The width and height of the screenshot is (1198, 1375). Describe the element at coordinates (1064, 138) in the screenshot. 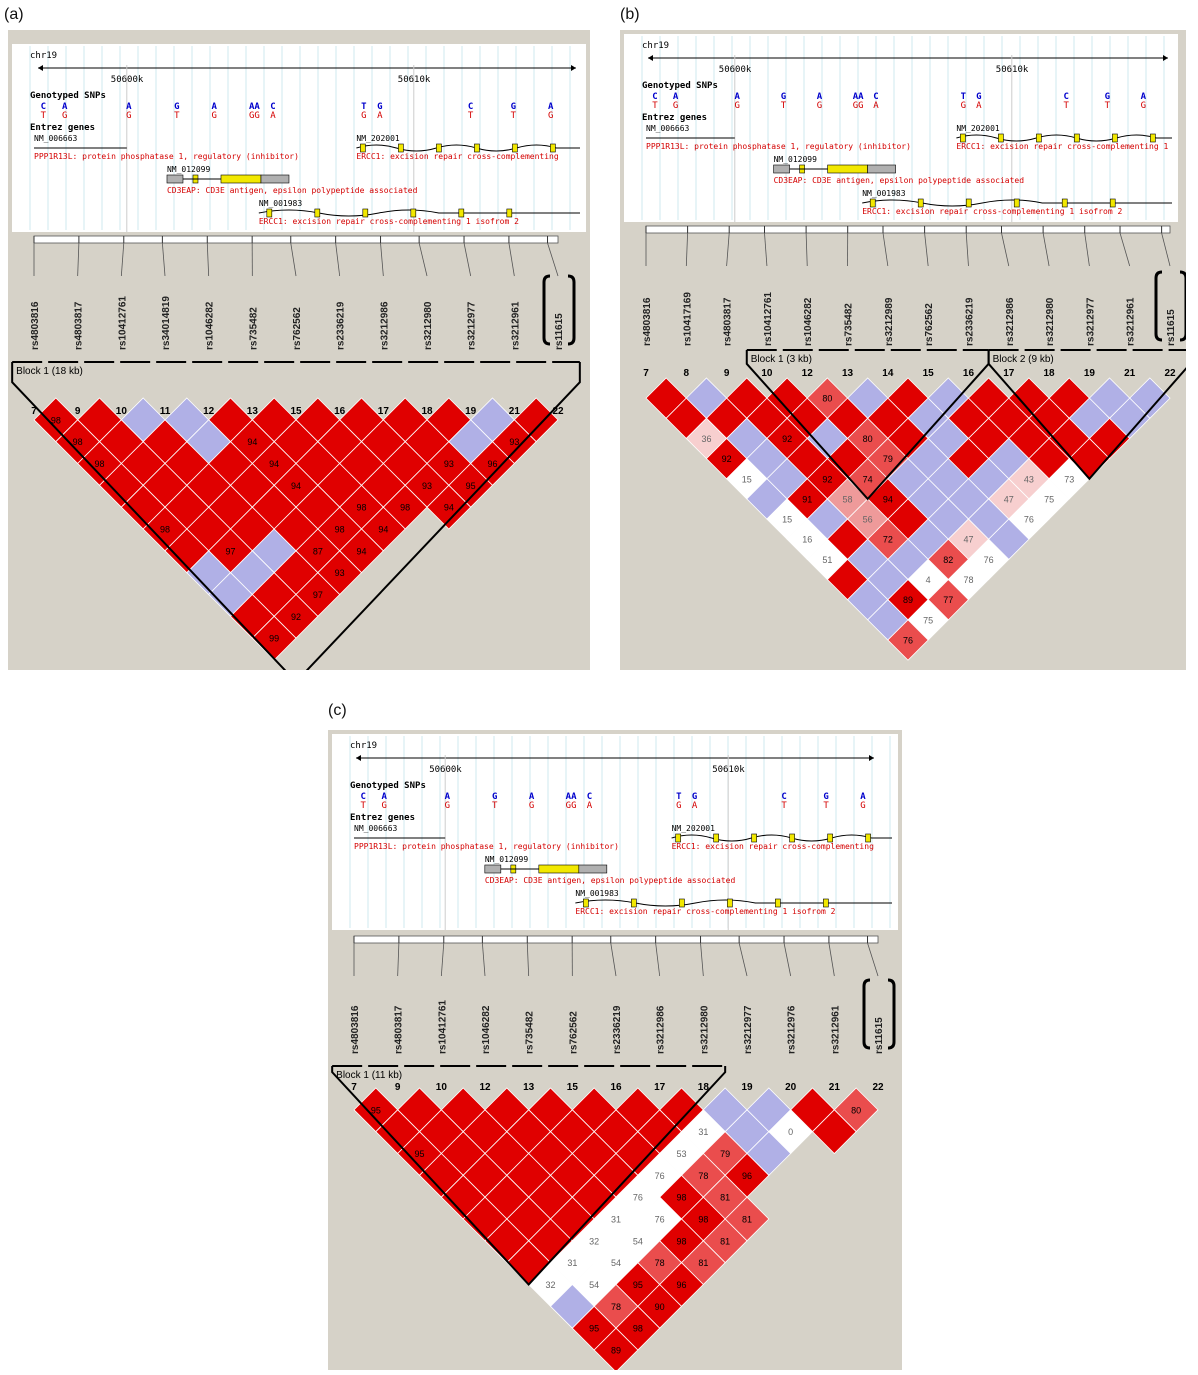

I see `ercc1-track` at that location.